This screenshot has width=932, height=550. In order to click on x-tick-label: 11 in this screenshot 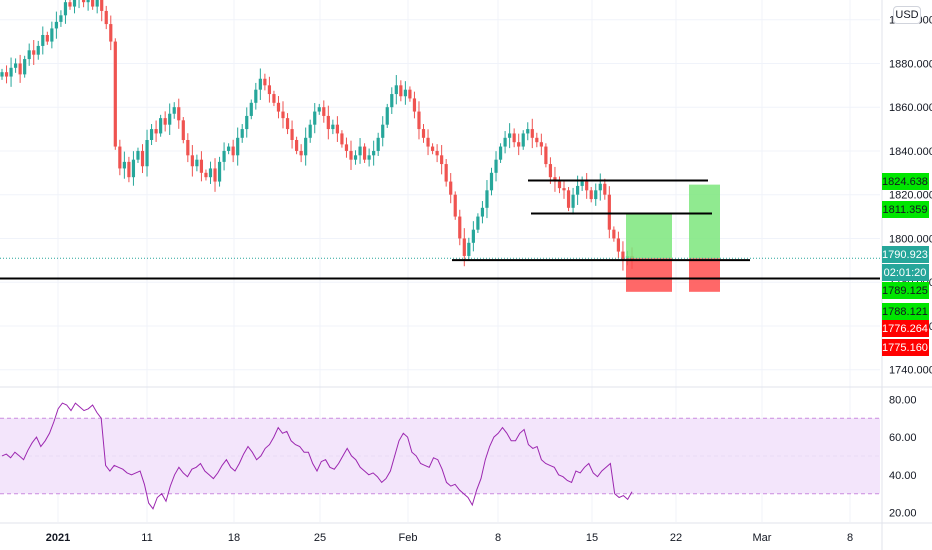, I will do `click(146, 538)`.